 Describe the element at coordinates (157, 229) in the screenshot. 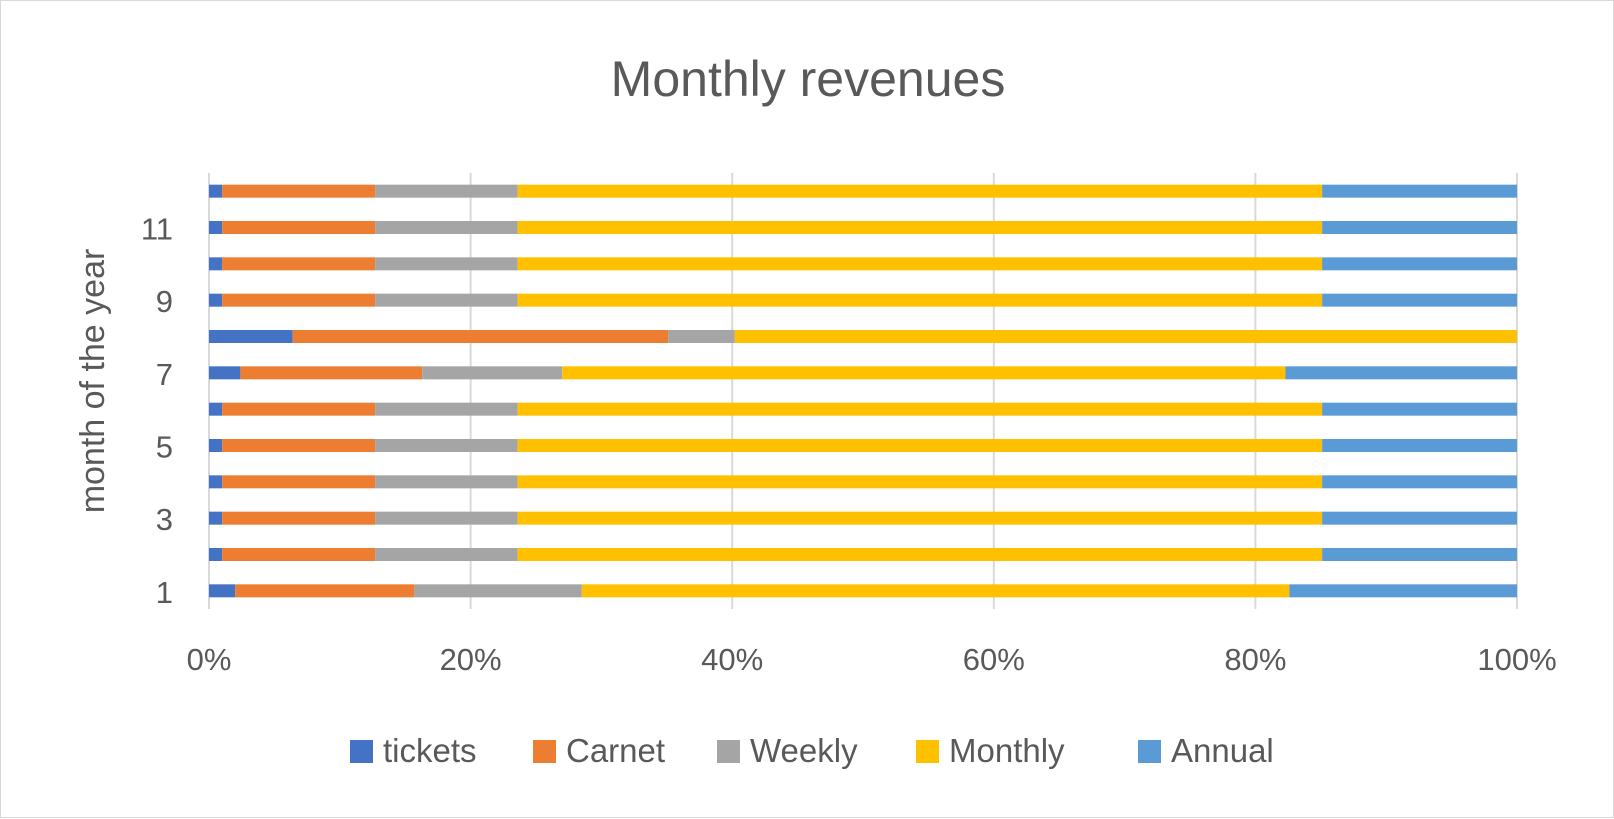

I see `y-tick-label: 11` at that location.